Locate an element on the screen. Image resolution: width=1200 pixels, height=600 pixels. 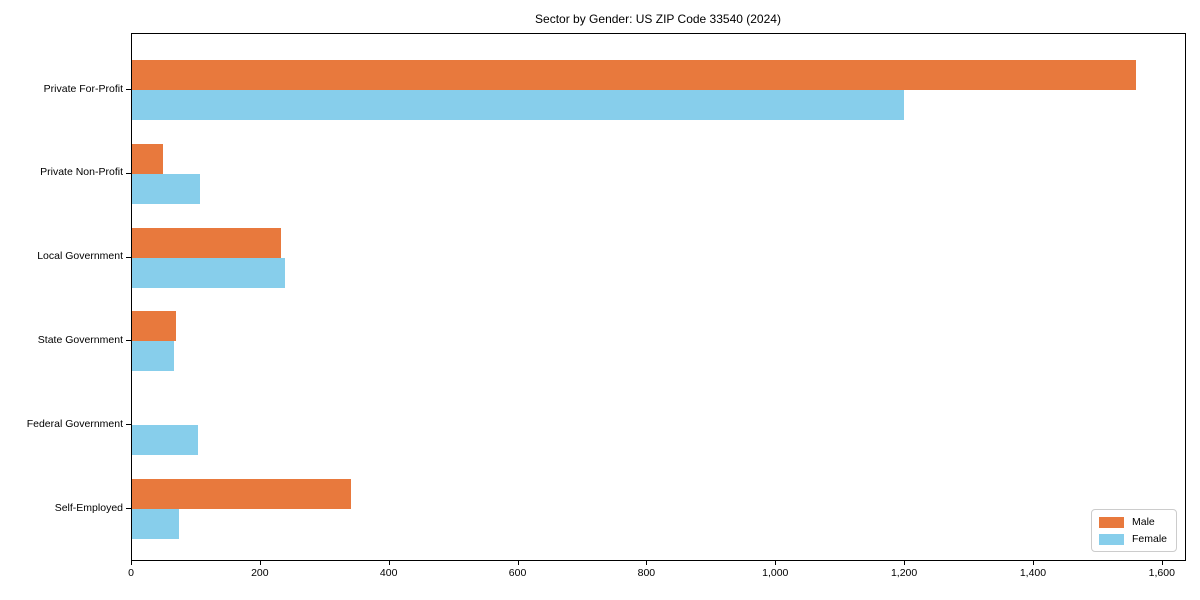
x-axis-tick-label: 1,400 is located at coordinates (1033, 573).